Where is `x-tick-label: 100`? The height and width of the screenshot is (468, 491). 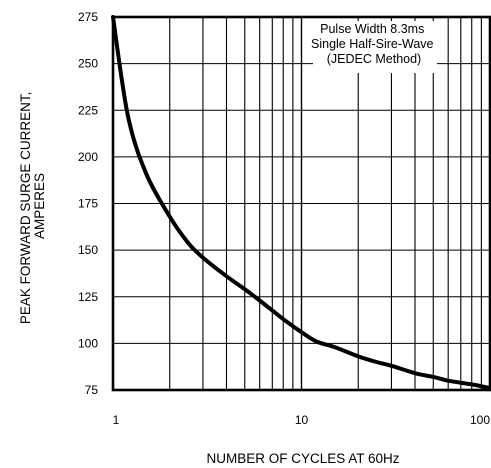
x-tick-label: 100 is located at coordinates (480, 420).